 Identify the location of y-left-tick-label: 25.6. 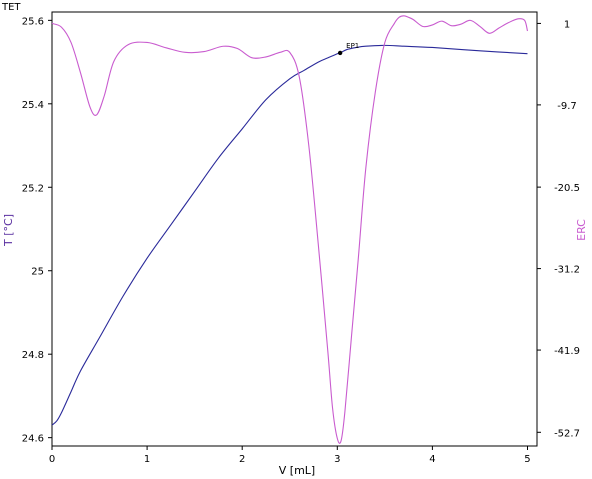
(33, 21).